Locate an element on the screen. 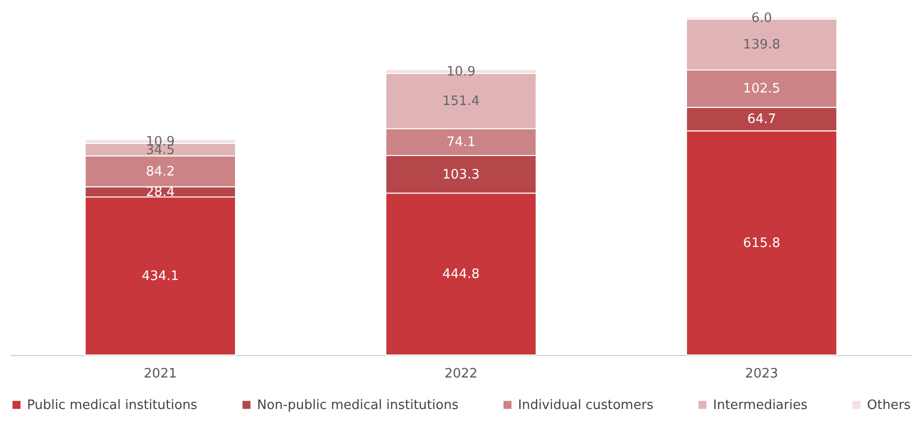 The image size is (922, 421). legend-label: Others is located at coordinates (889, 405).